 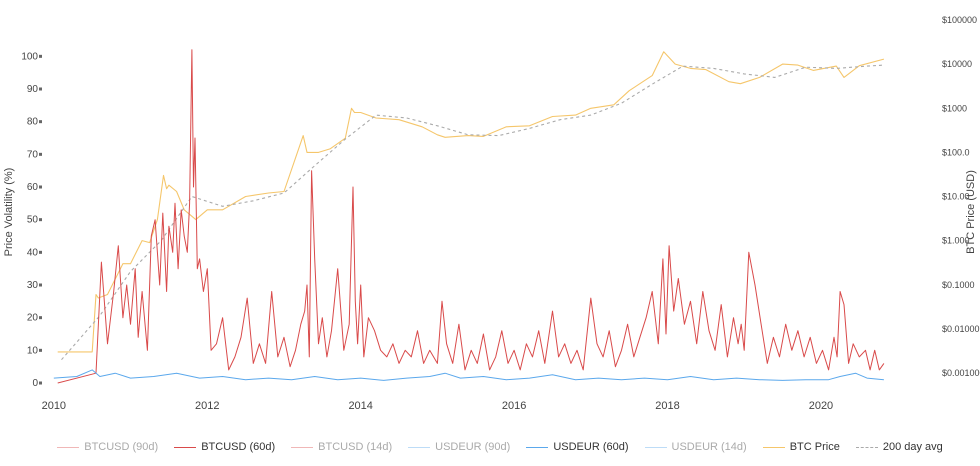 I want to click on right-y-tick-label: $0.01000, so click(x=961, y=329).